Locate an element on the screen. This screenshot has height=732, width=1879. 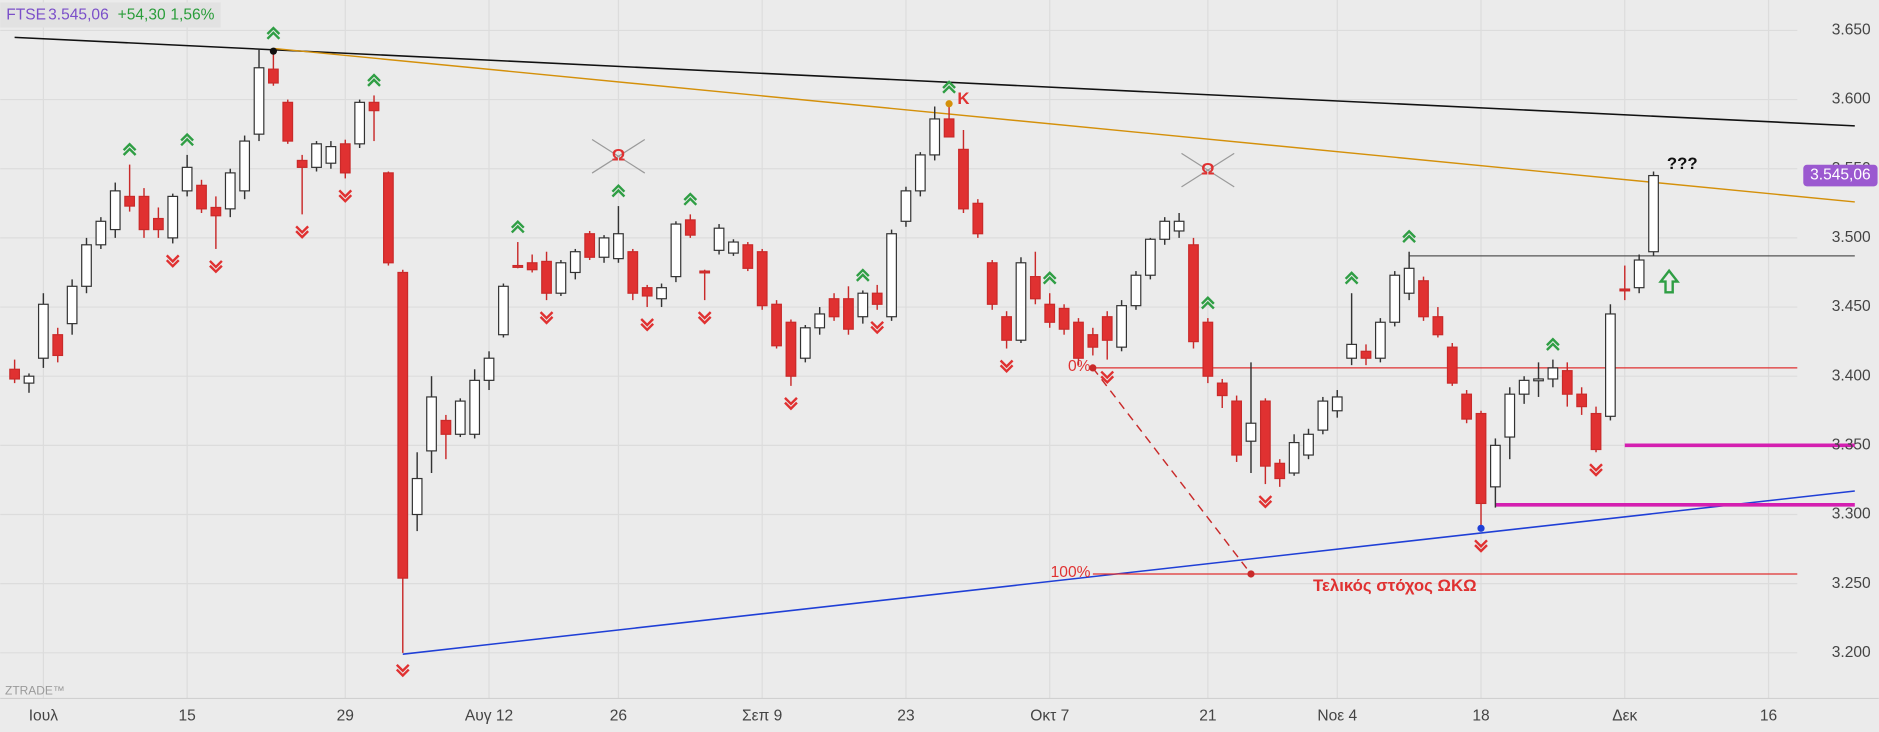
x-tick-label: Σεπ 9 is located at coordinates (762, 716).